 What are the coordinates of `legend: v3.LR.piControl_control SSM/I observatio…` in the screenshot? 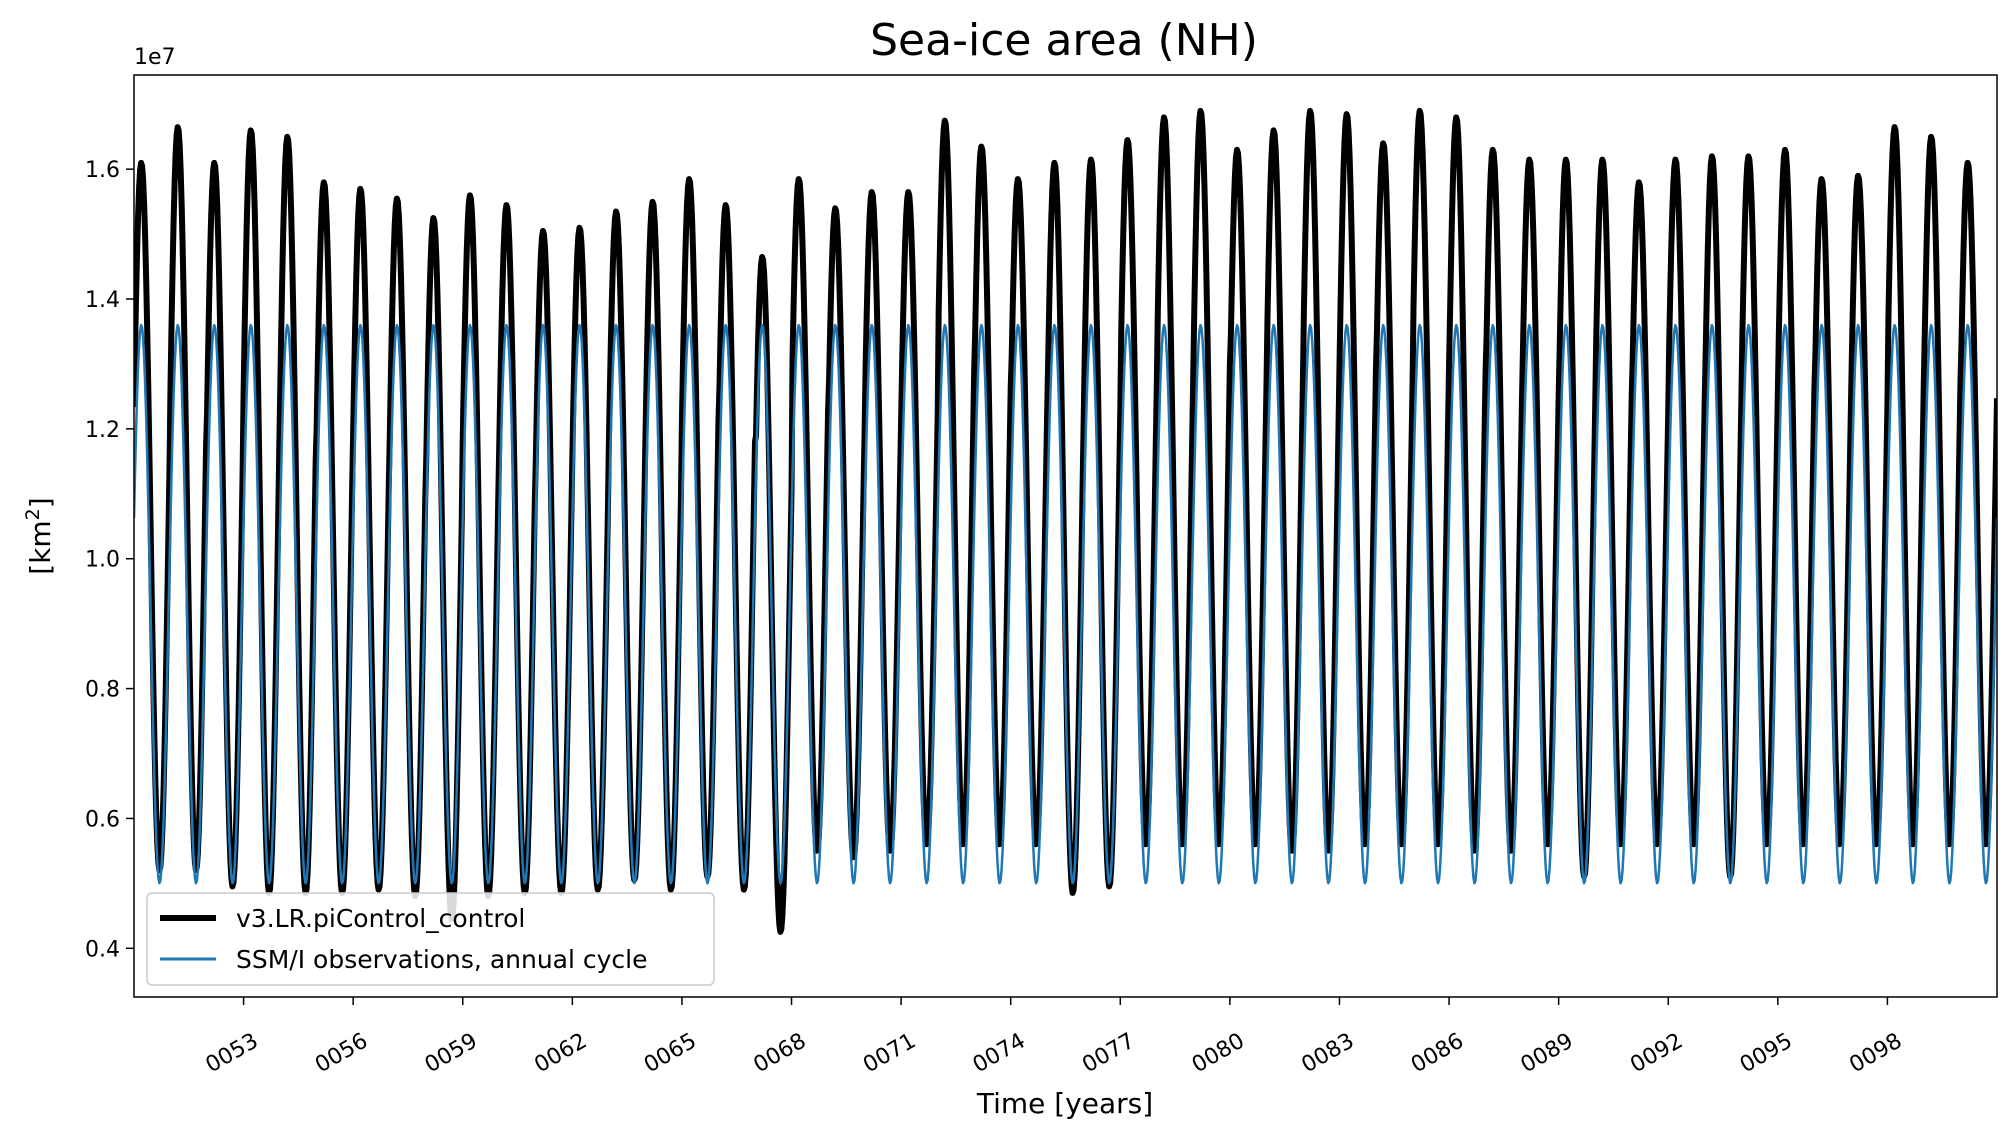 It's located at (430, 939).